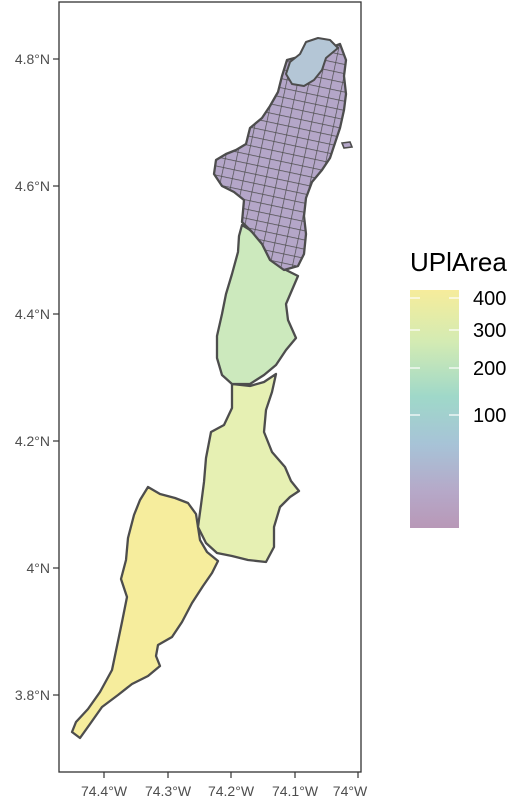 This screenshot has width=525, height=803. I want to click on y-axis: 4.8°N 4.6°N 4.4°N 4.2°N 4°N 3.8°N, so click(37, 377).